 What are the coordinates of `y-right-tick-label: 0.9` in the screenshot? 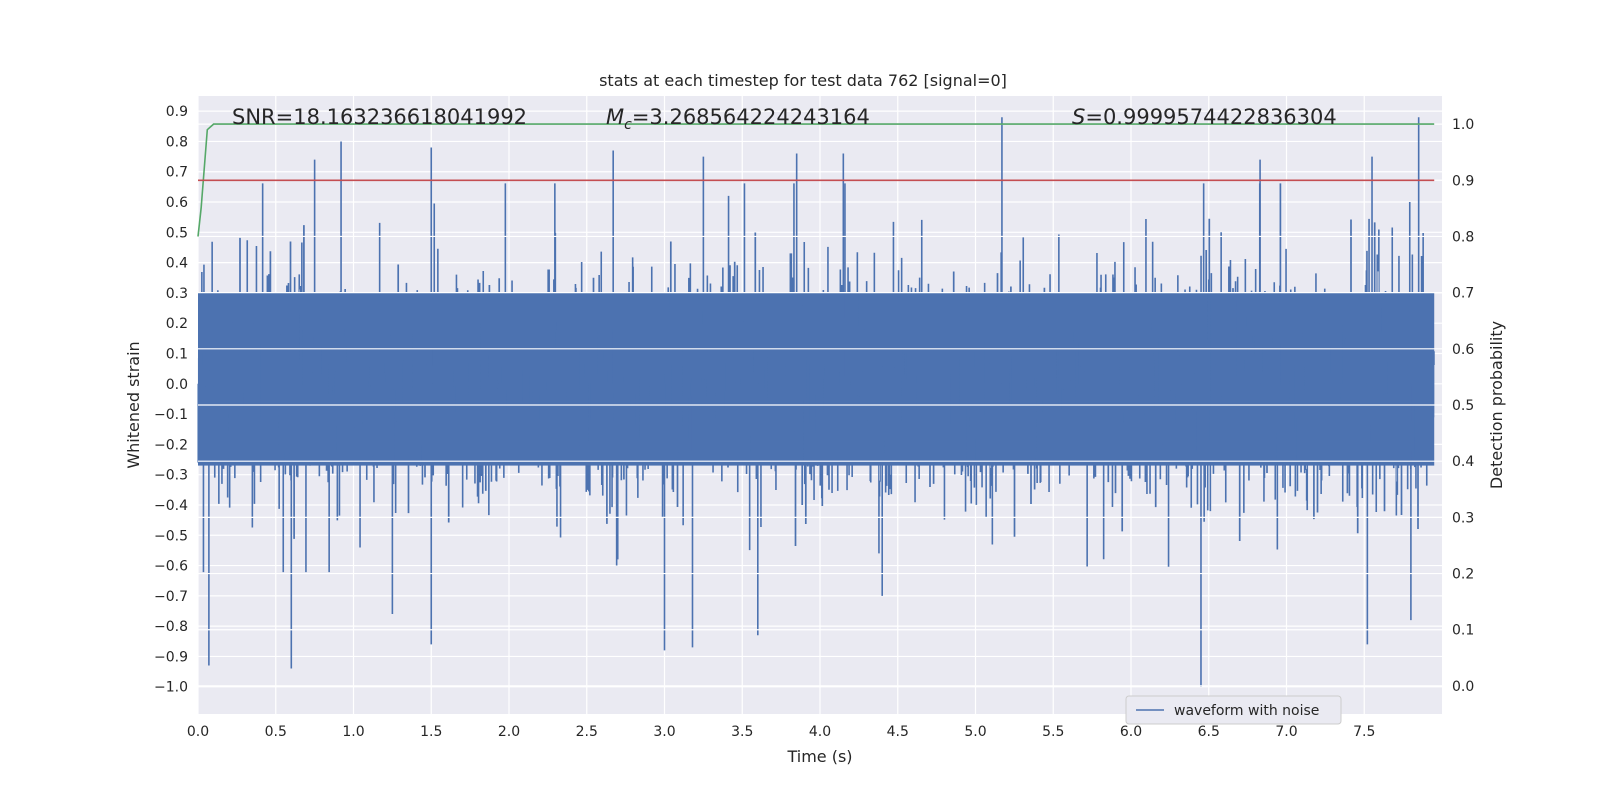 It's located at (1463, 181).